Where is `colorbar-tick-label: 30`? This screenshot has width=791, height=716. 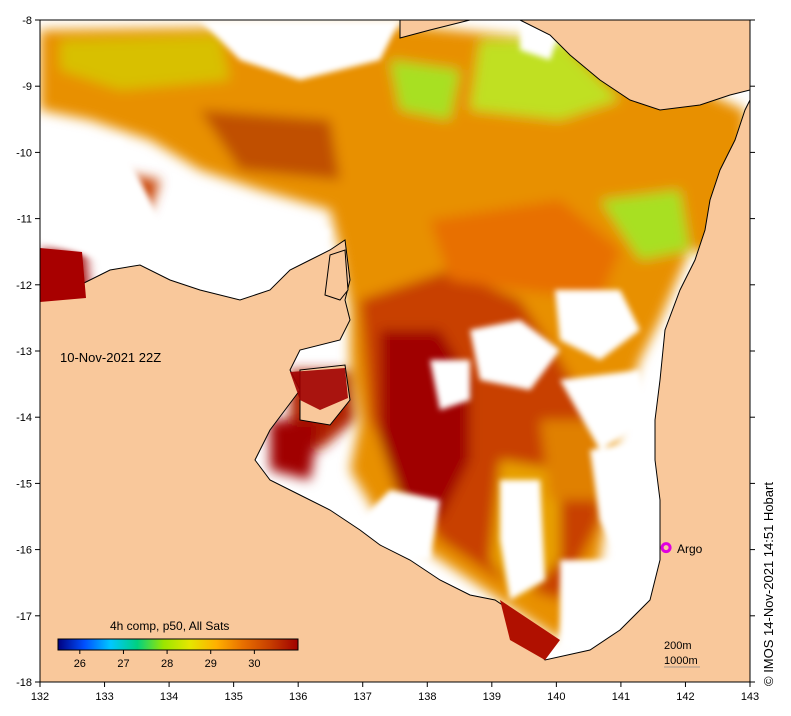
colorbar-tick-label: 30 is located at coordinates (254, 664).